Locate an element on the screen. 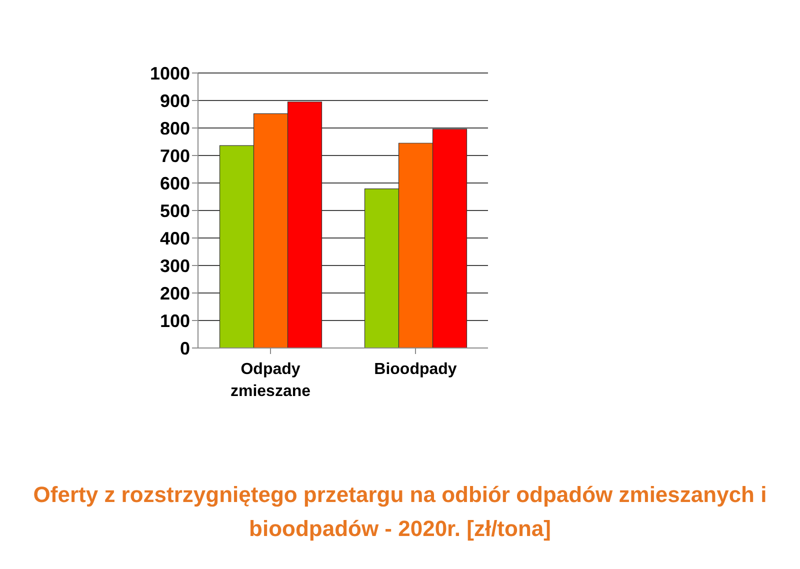 This screenshot has width=800, height=569. y-tick-label: 600 is located at coordinates (175, 183).